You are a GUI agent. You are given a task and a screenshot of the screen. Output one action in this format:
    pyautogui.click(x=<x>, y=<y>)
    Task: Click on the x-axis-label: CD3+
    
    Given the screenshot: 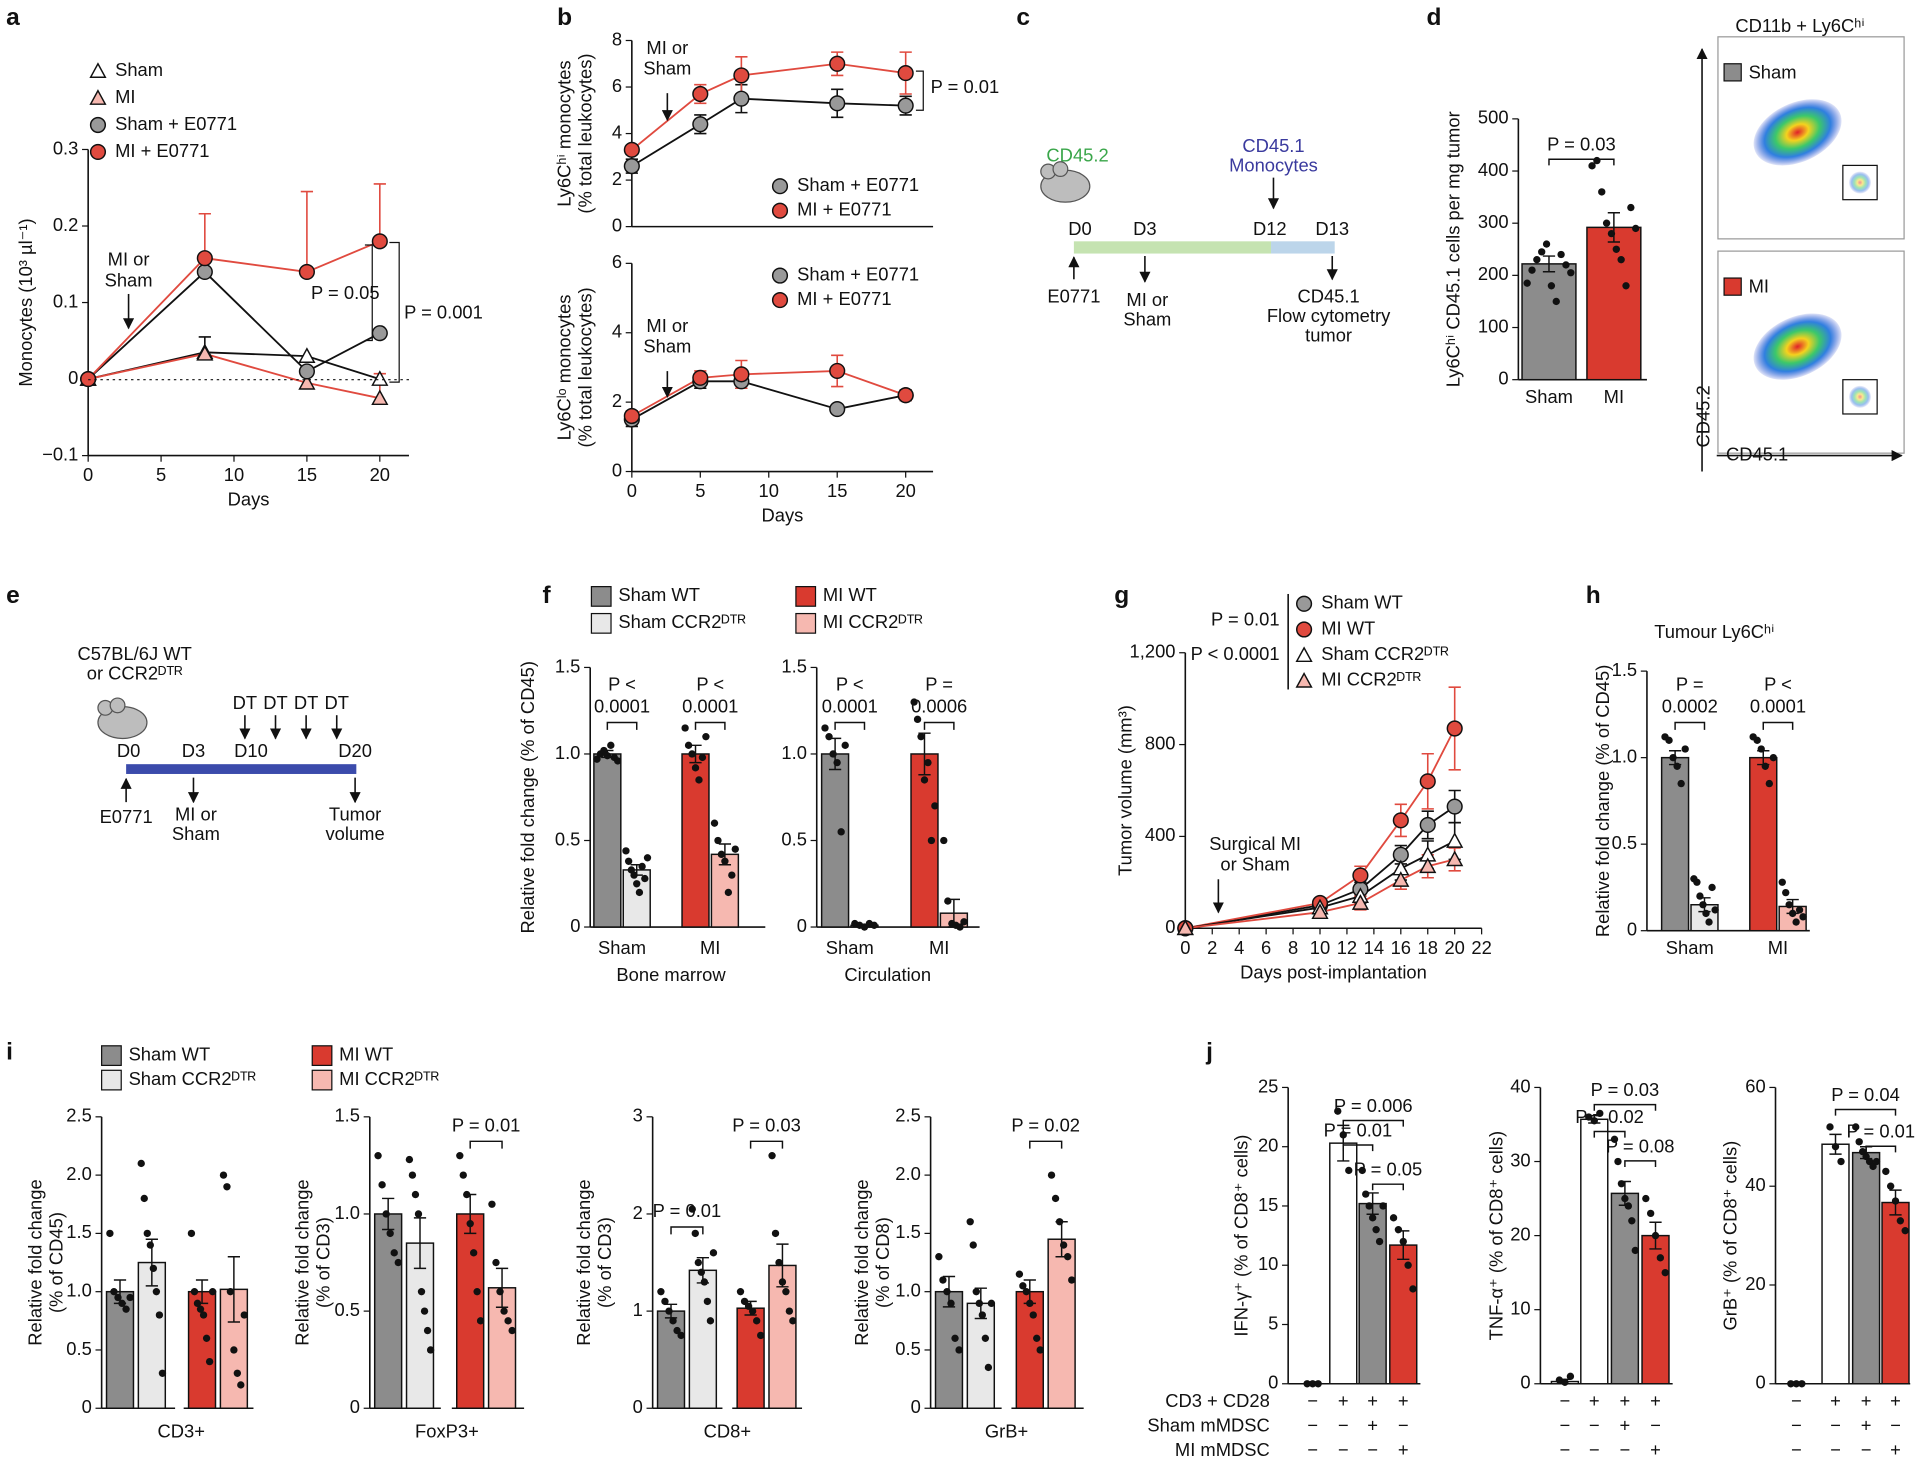 What is the action you would take?
    pyautogui.click(x=180, y=1431)
    